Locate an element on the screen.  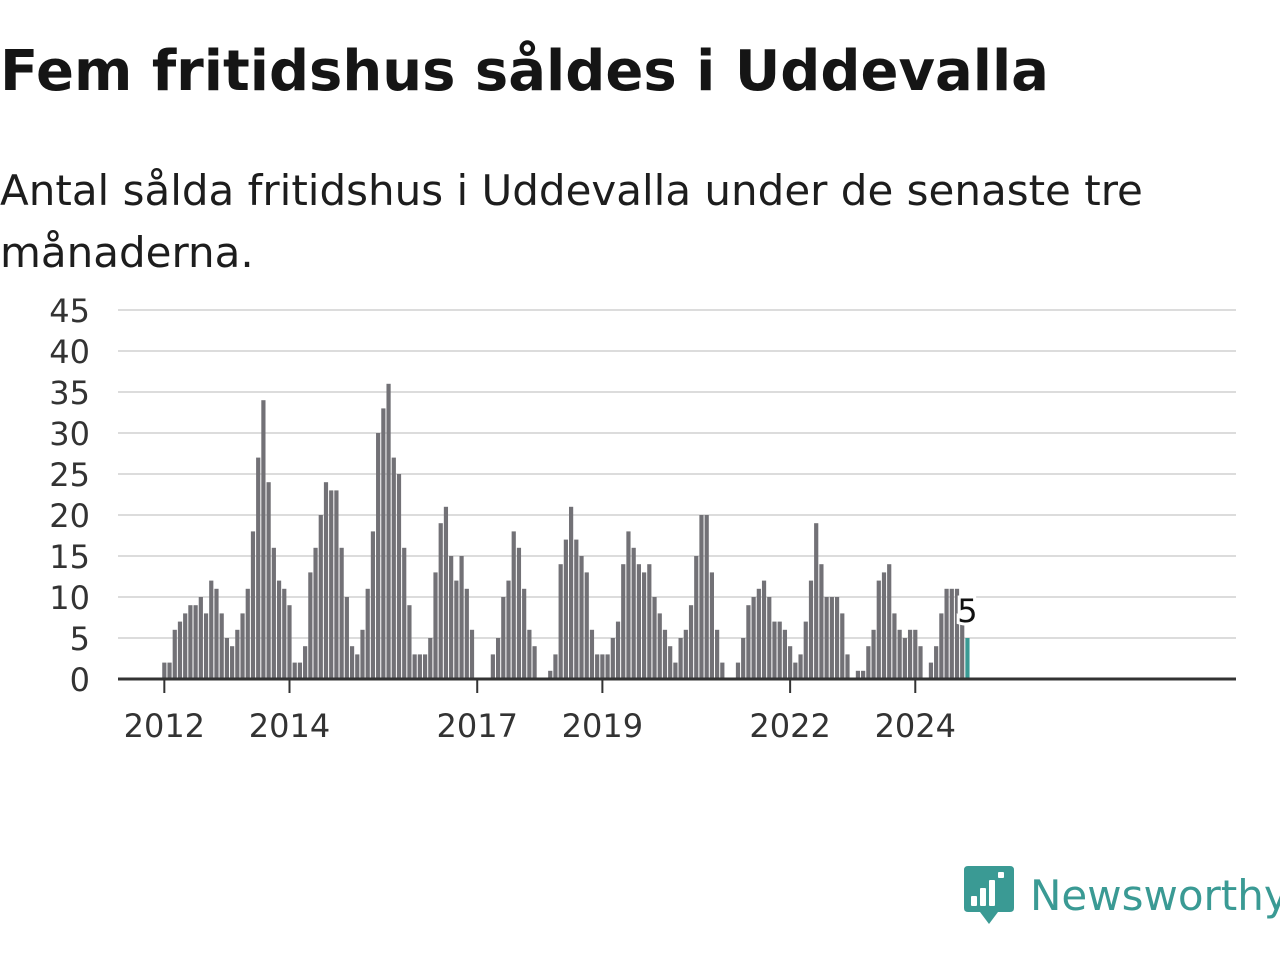
chart-title: Fem fritidshus såldes i Uddevalla is located at coordinates (524, 71).